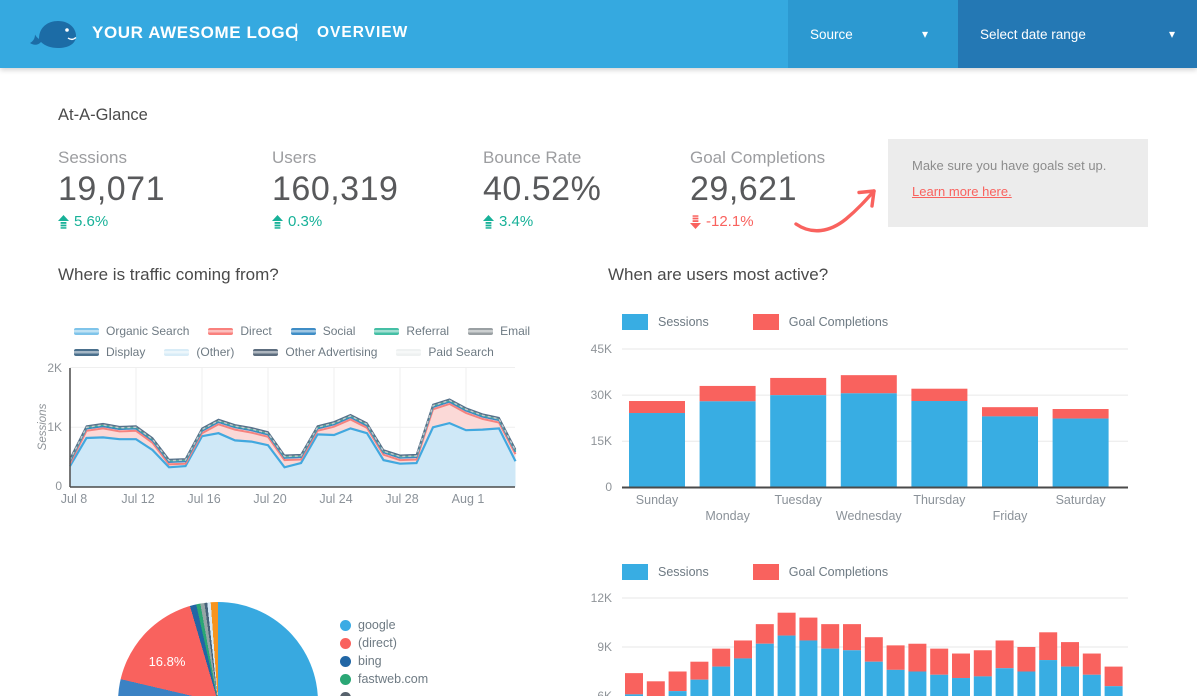 Image resolution: width=1197 pixels, height=696 pixels. I want to click on kpi-label: Goal Completions, so click(758, 157).